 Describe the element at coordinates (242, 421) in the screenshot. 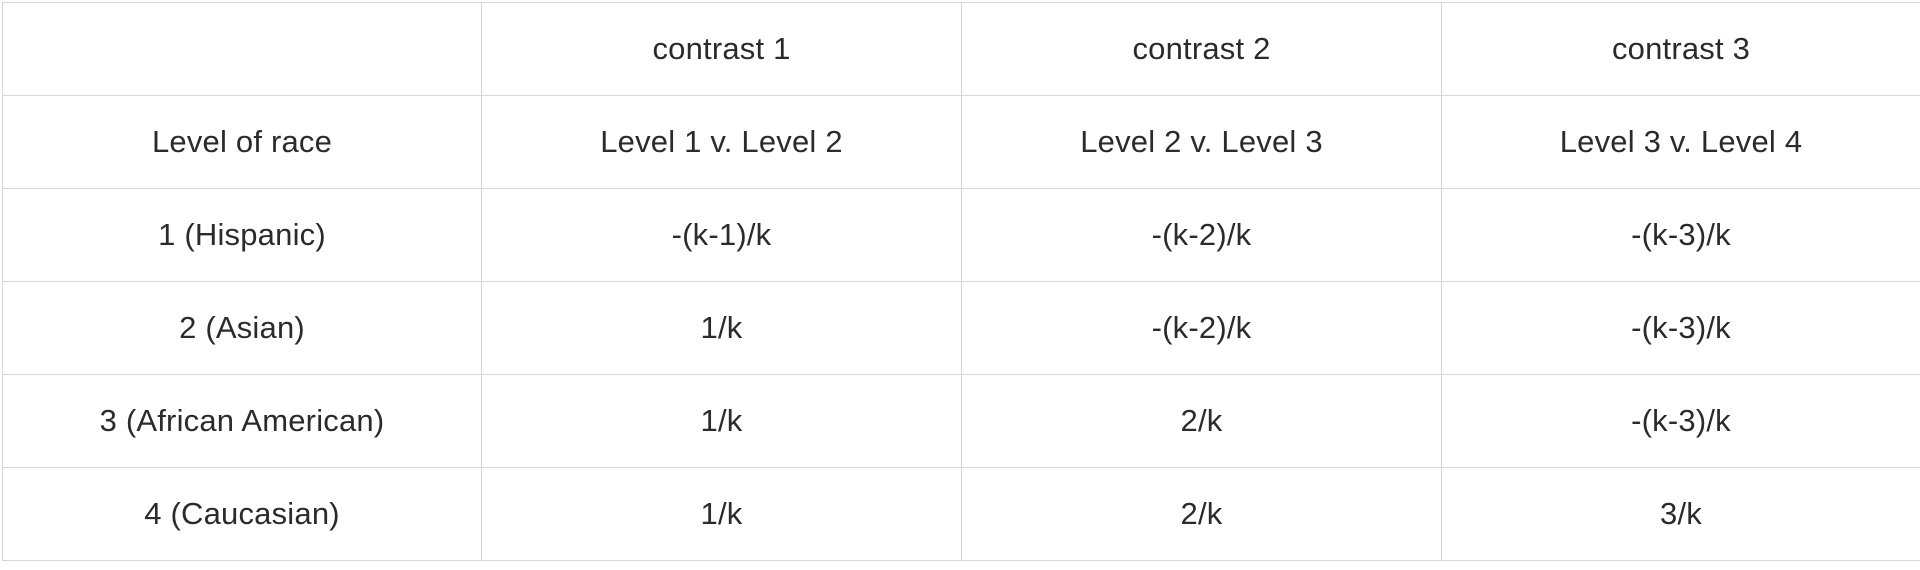

I see `row-label-cell: 3 (African American)` at that location.